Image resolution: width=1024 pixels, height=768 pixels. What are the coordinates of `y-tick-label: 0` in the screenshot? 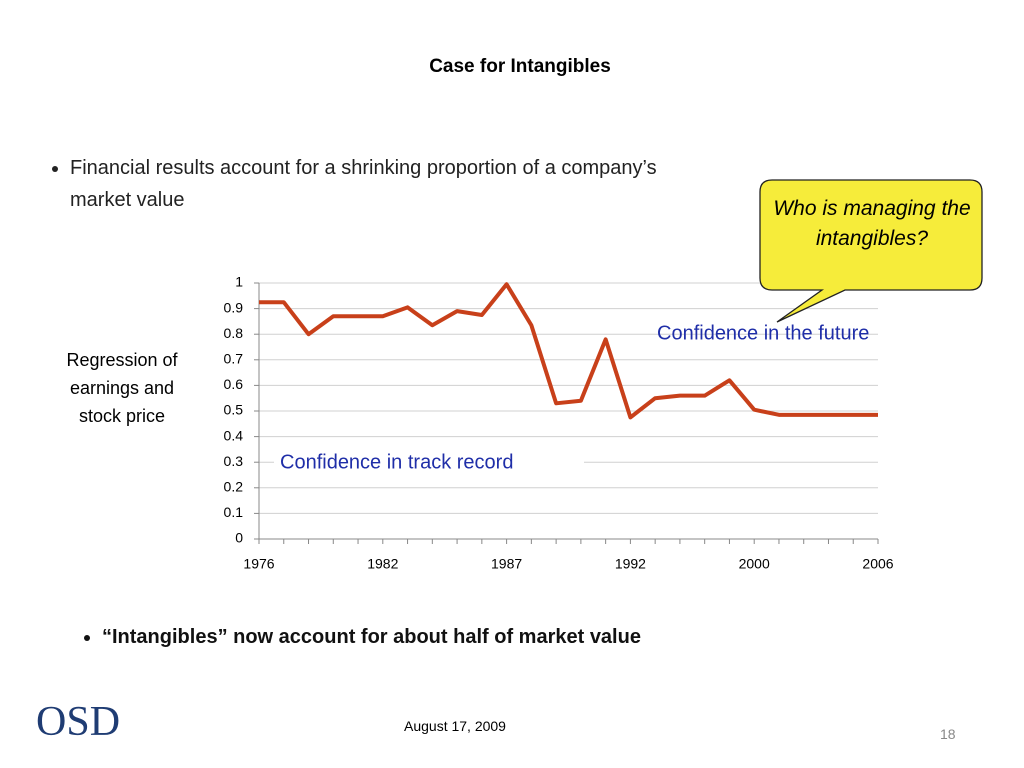 It's located at (239, 538).